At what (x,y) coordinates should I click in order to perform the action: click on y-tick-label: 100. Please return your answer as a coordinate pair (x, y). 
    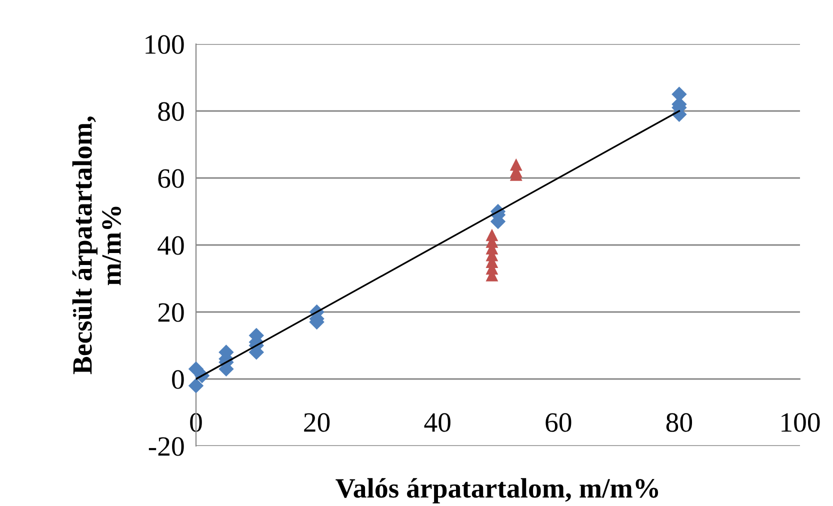
    Looking at the image, I should click on (165, 44).